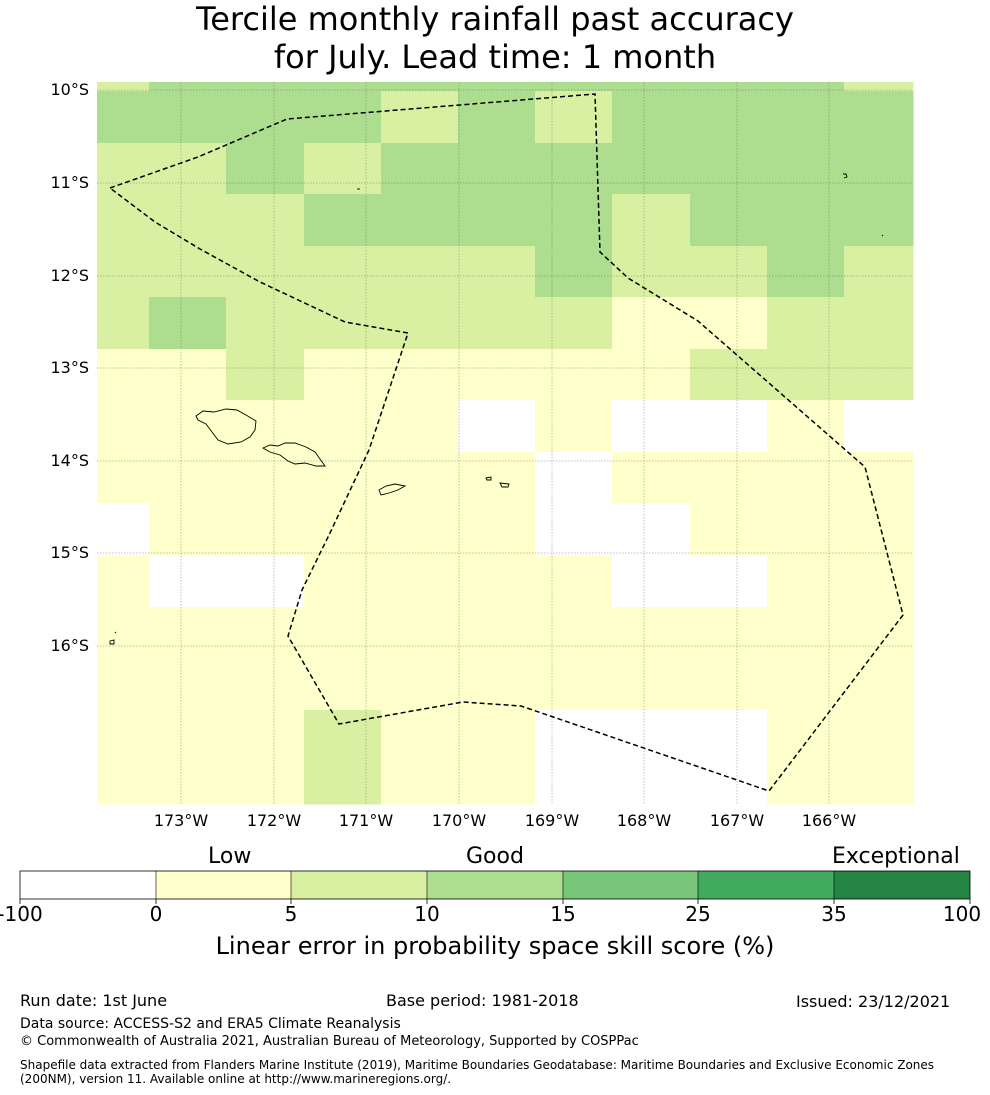 This screenshot has height=1095, width=990. What do you see at coordinates (961, 914) in the screenshot?
I see `tick-label-100: 100` at bounding box center [961, 914].